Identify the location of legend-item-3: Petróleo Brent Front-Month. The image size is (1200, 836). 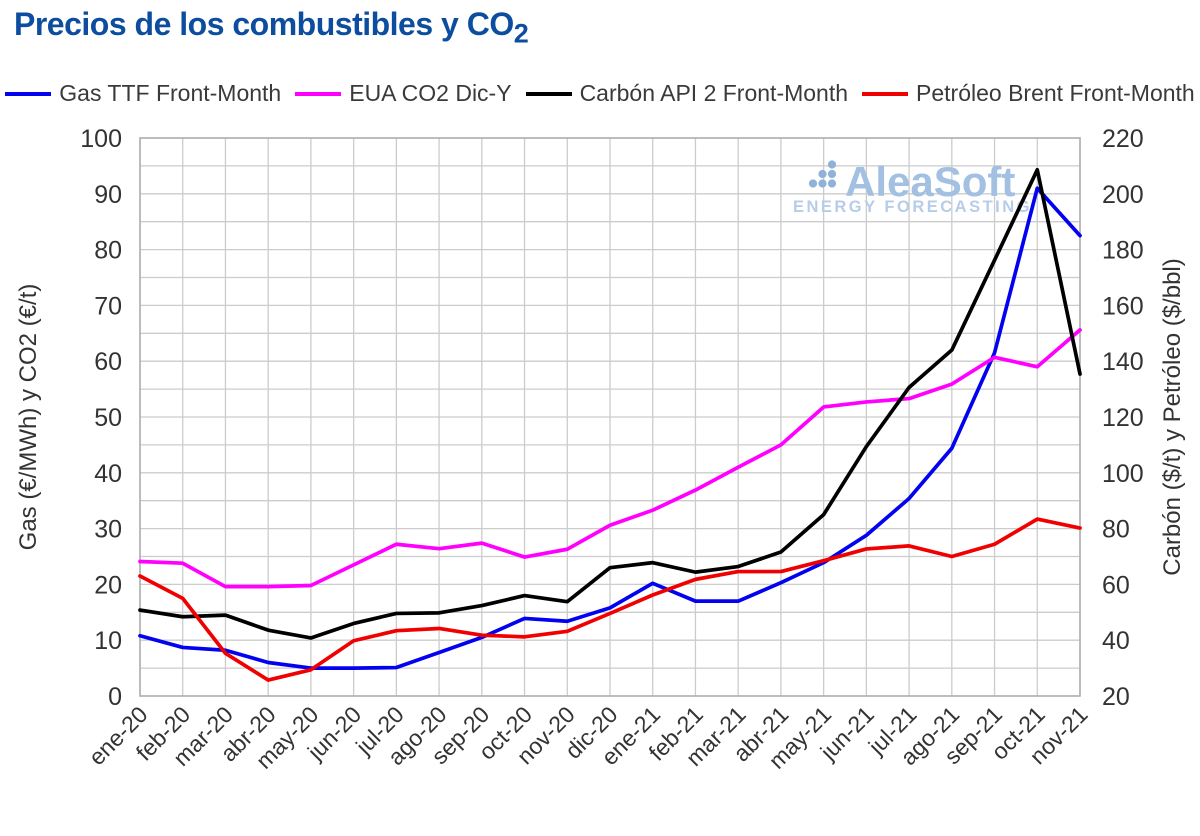
(1028, 93).